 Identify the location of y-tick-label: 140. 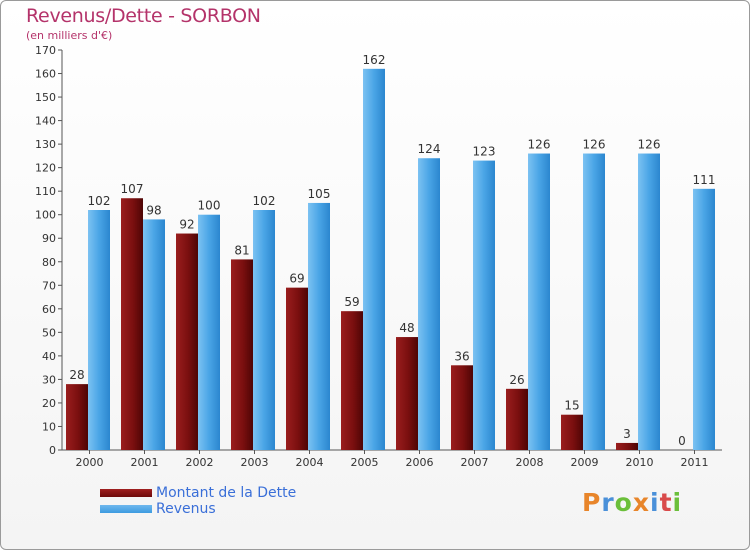
(45, 121).